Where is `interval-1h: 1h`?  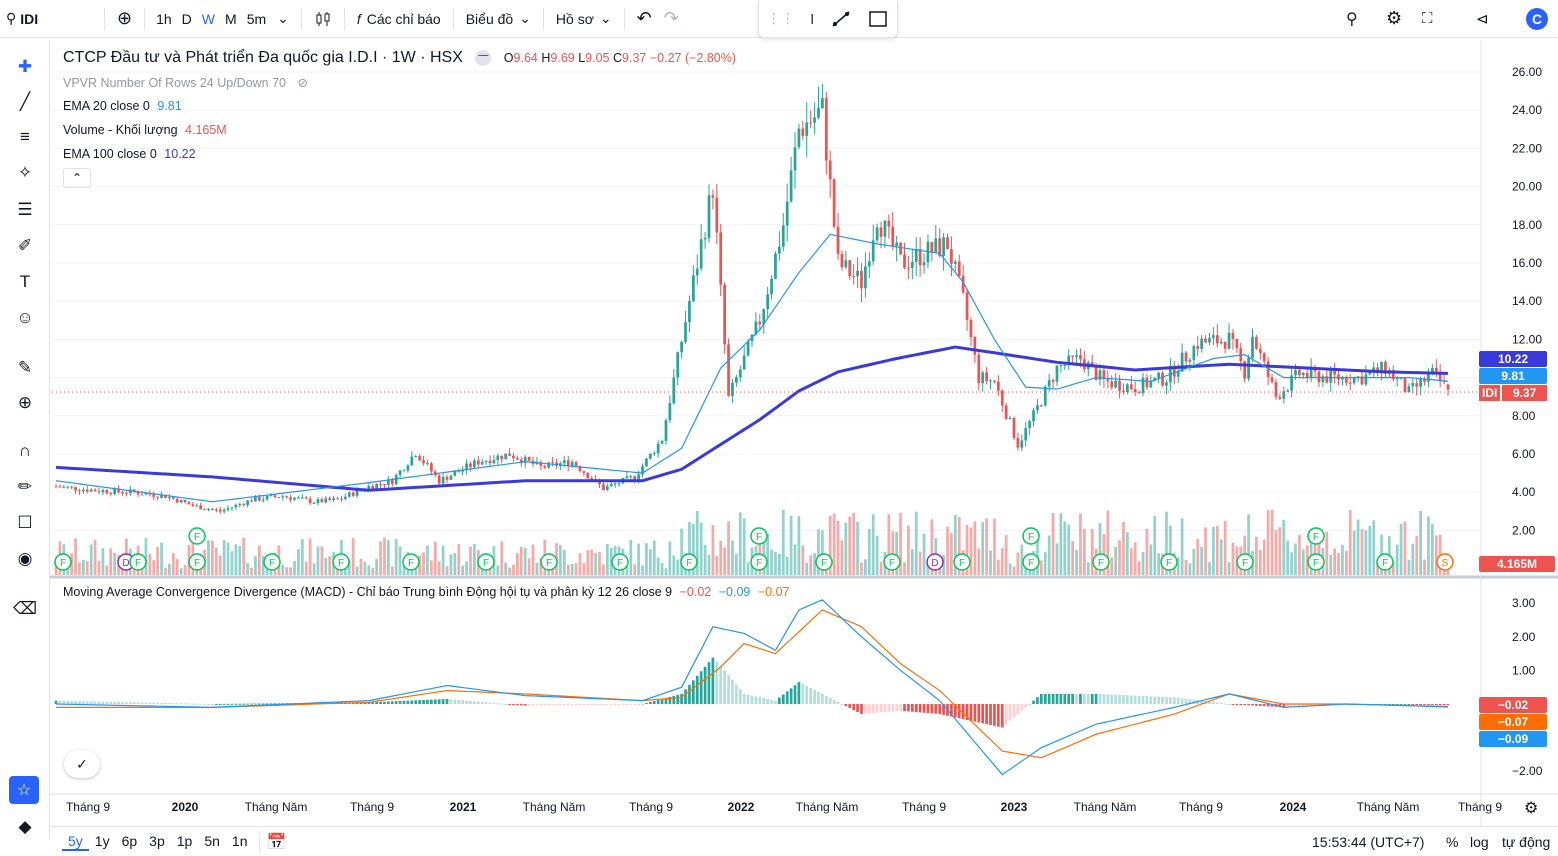 interval-1h: 1h is located at coordinates (164, 18).